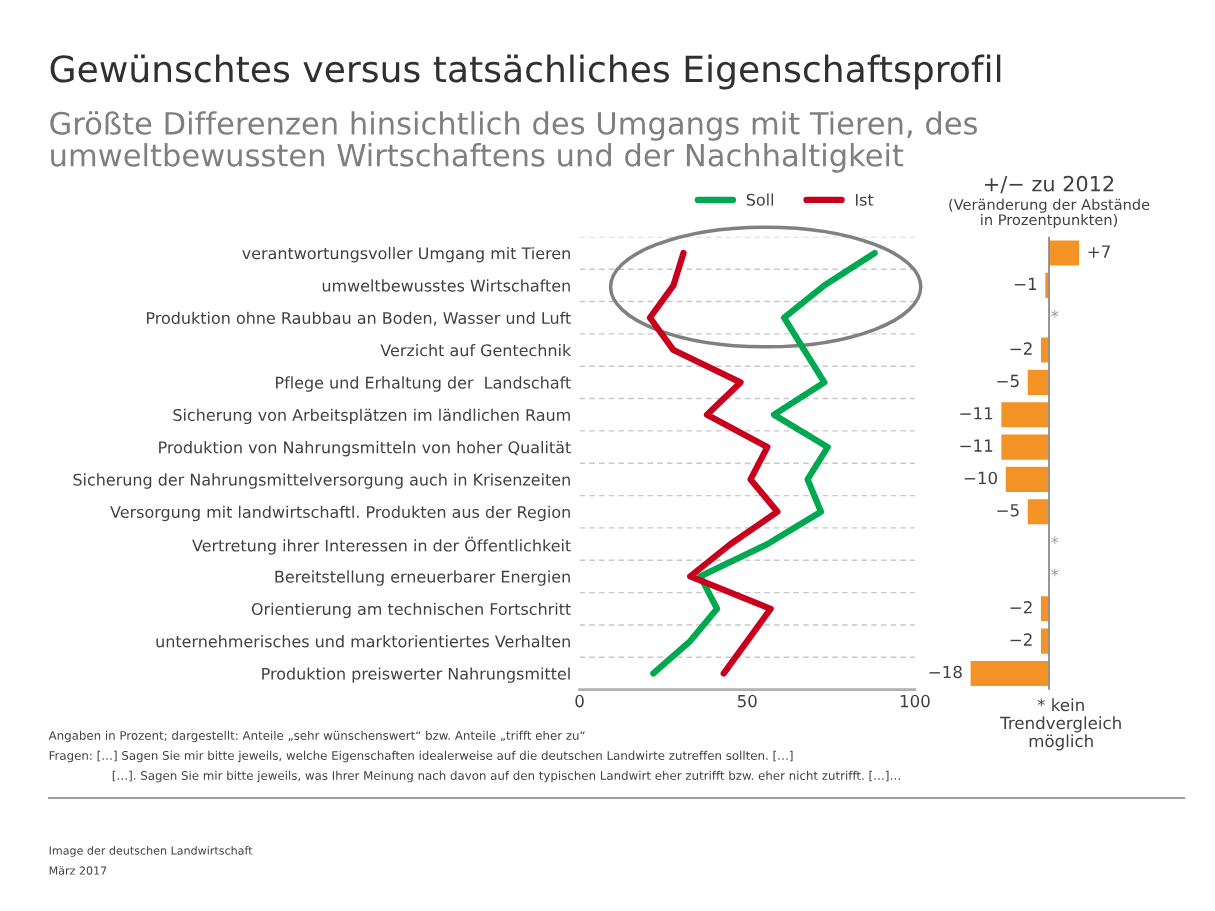  I want to click on legend-label: Ist, so click(864, 199).